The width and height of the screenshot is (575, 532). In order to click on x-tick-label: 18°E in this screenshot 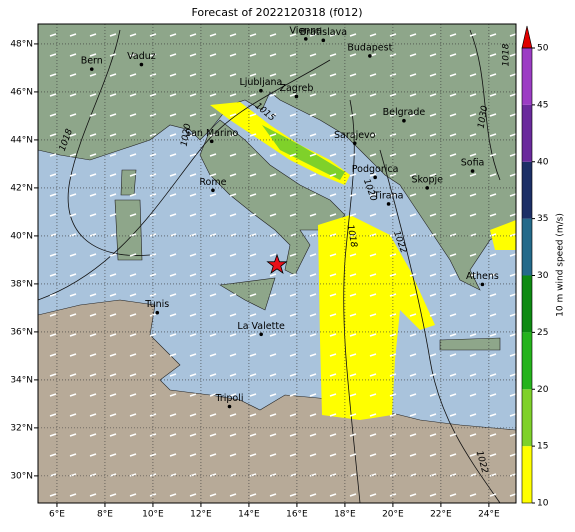, I will do `click(345, 515)`.